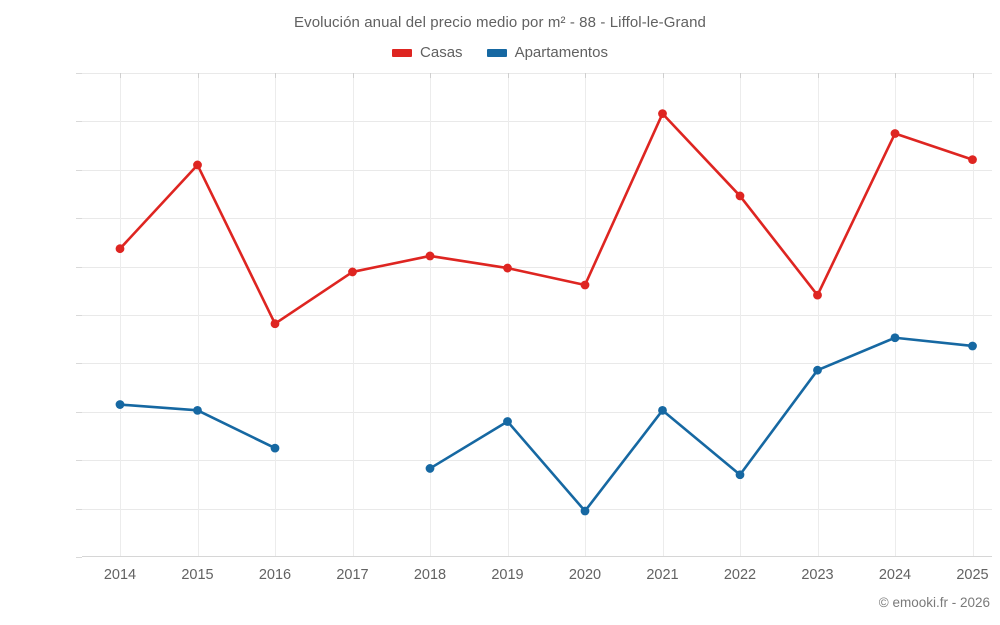 This screenshot has height=625, width=1000. Describe the element at coordinates (740, 475) in the screenshot. I see `data-point-apartamentos-2022` at that location.